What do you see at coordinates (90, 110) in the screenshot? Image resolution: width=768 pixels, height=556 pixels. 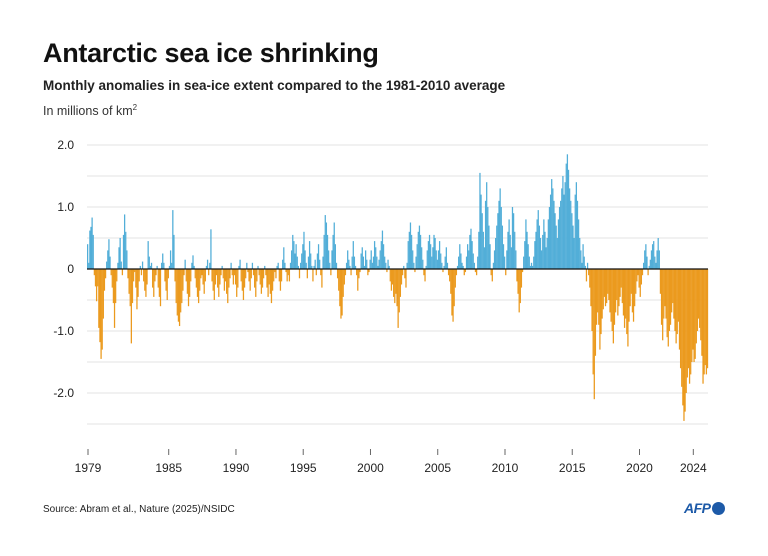 I see `y-axis-unit-label: In millions of km2` at bounding box center [90, 110].